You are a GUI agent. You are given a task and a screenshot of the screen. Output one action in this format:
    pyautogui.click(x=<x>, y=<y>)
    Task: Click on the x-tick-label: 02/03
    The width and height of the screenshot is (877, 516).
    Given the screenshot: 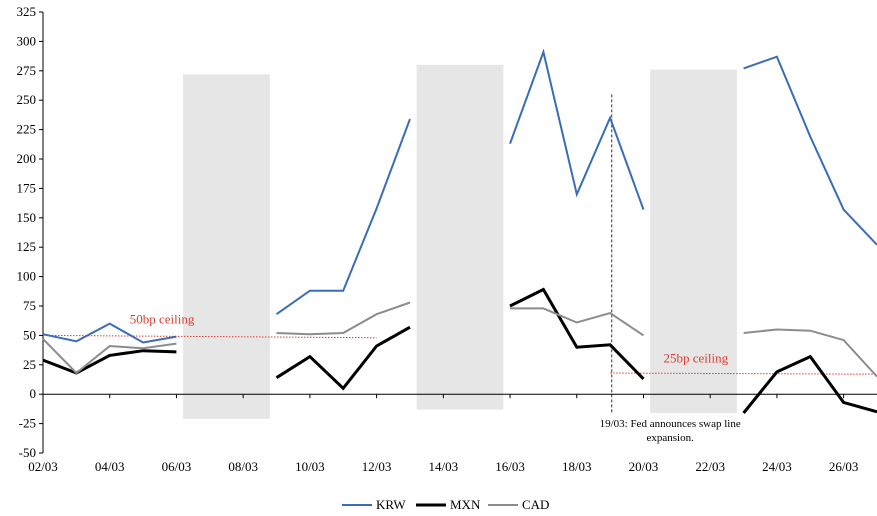 What is the action you would take?
    pyautogui.click(x=43, y=466)
    